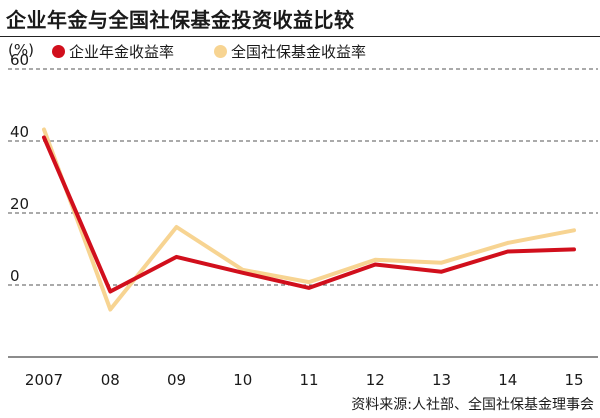 Image resolution: width=600 pixels, height=418 pixels. What do you see at coordinates (44, 380) in the screenshot?
I see `x-tick-label-2007: 2007` at bounding box center [44, 380].